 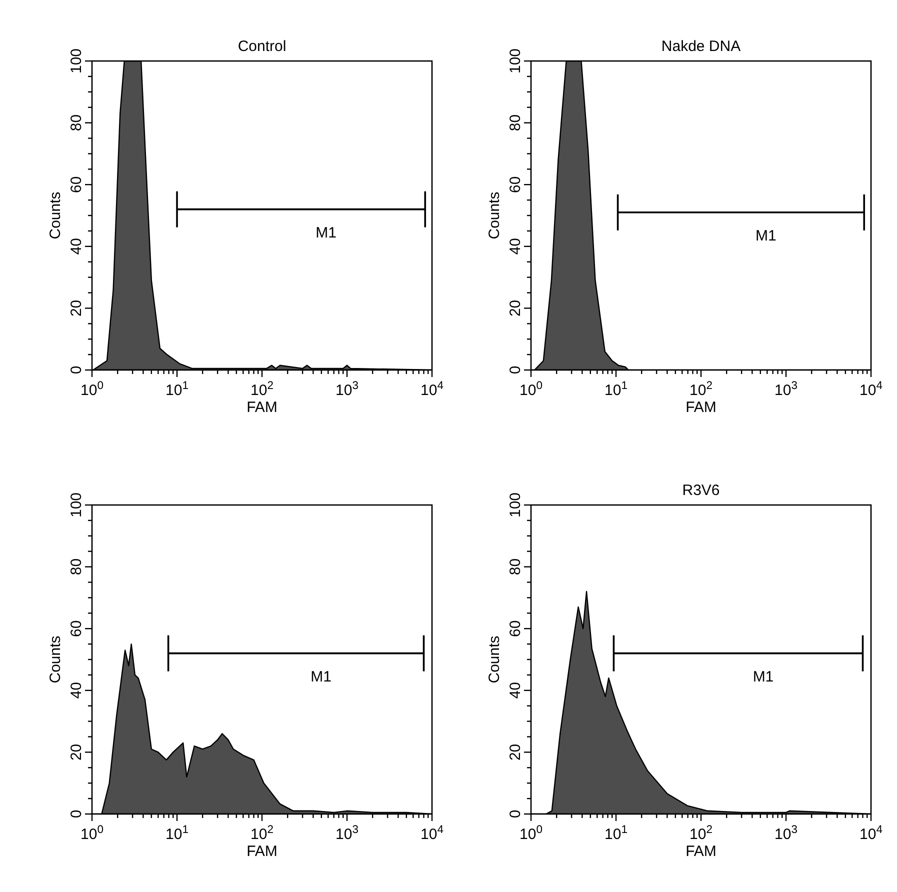 What do you see at coordinates (262, 46) in the screenshot?
I see `chart-title: Control` at bounding box center [262, 46].